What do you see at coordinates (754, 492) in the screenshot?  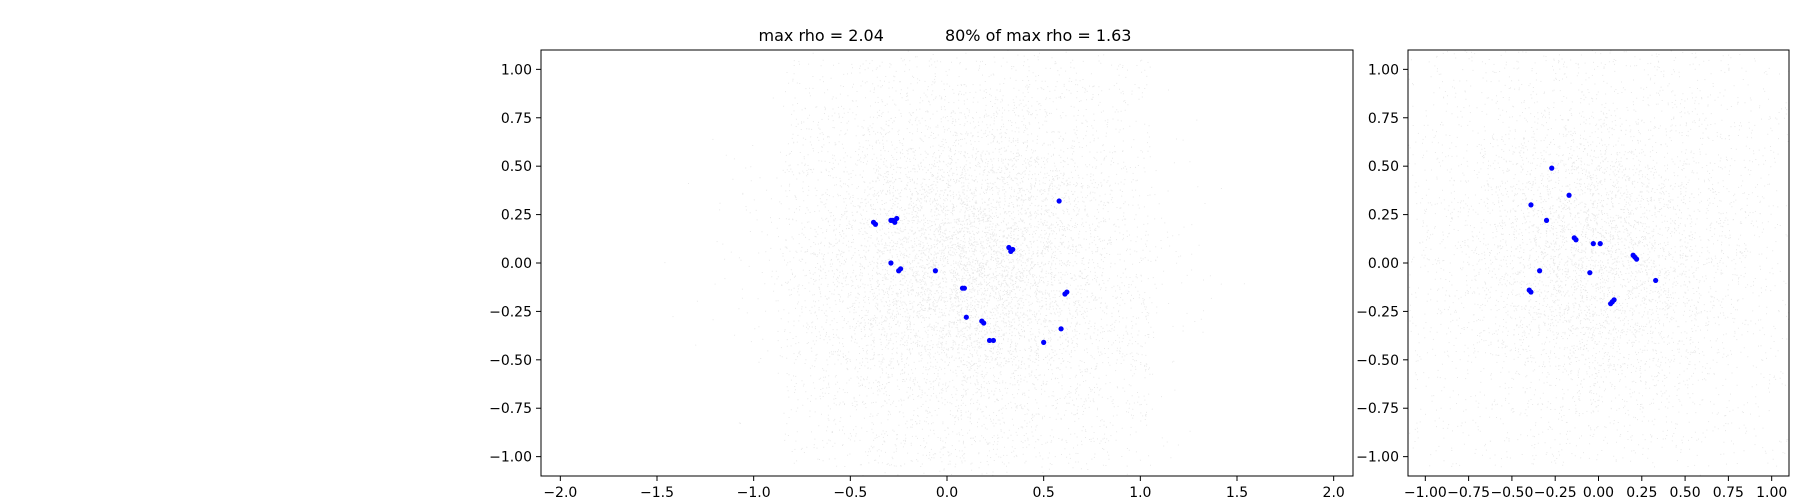 I see `x-tick-label: −1.0` at bounding box center [754, 492].